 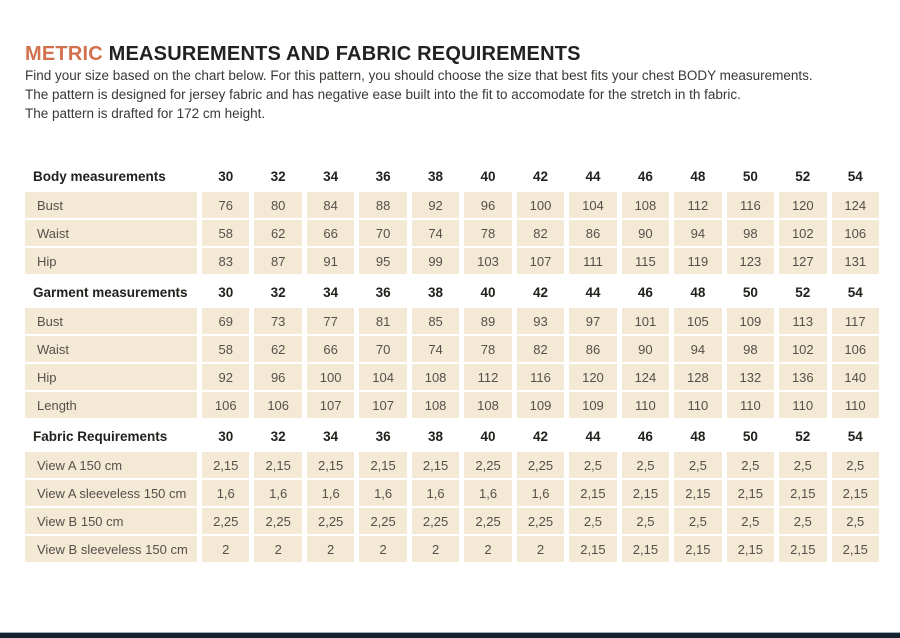 I want to click on row-label-cell: View B sleeveless 150 cm, so click(x=111, y=549).